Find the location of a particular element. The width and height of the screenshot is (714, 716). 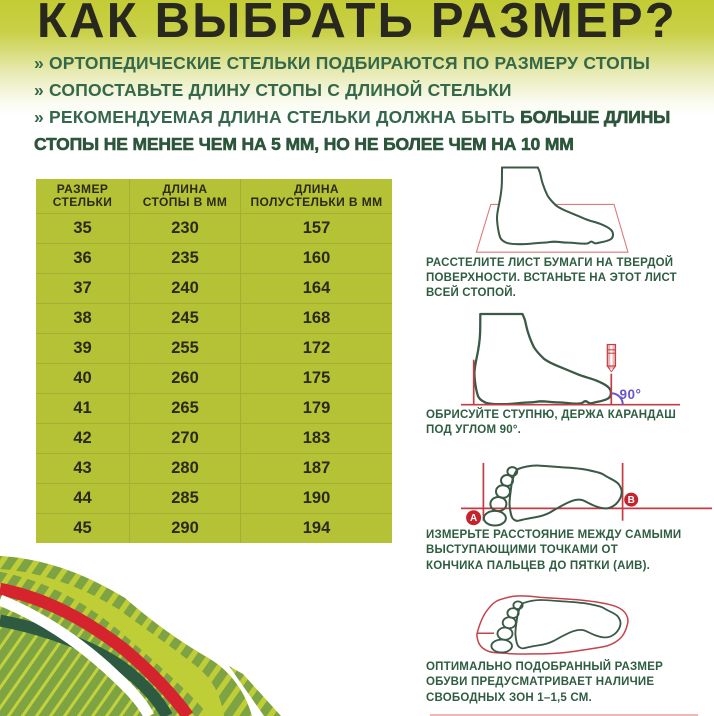

svg-text: A is located at coordinates (473, 518).